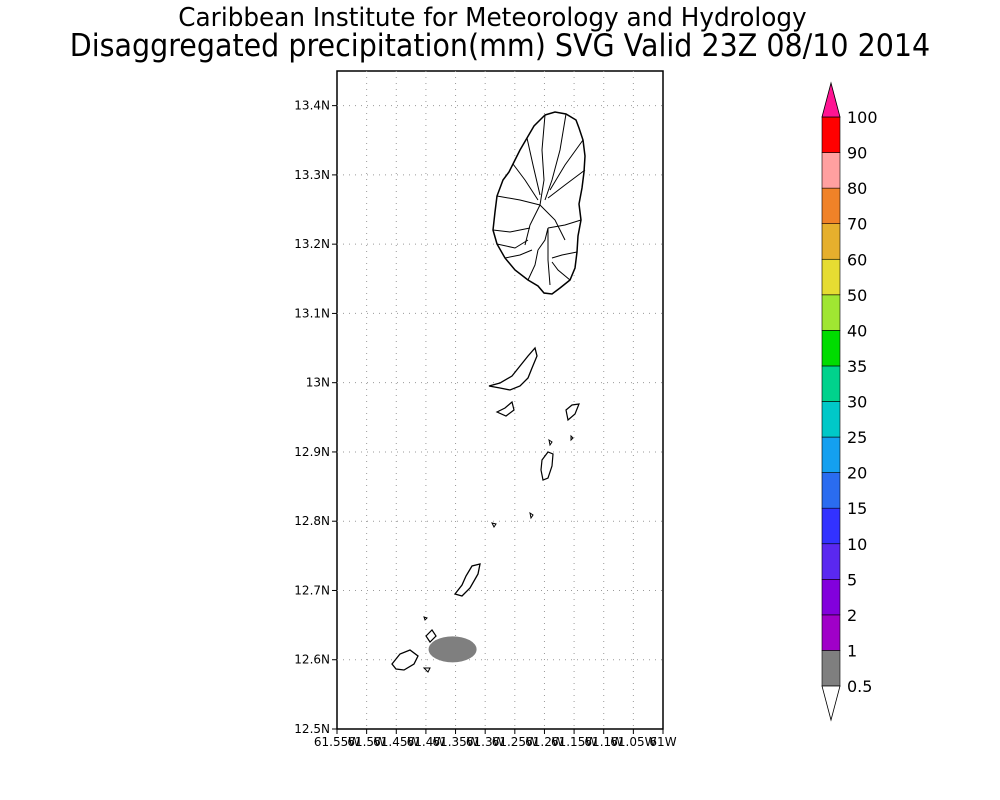 This screenshot has height=800, width=1000. What do you see at coordinates (603, 742) in the screenshot?
I see `x-tick-label: 61.1W` at bounding box center [603, 742].